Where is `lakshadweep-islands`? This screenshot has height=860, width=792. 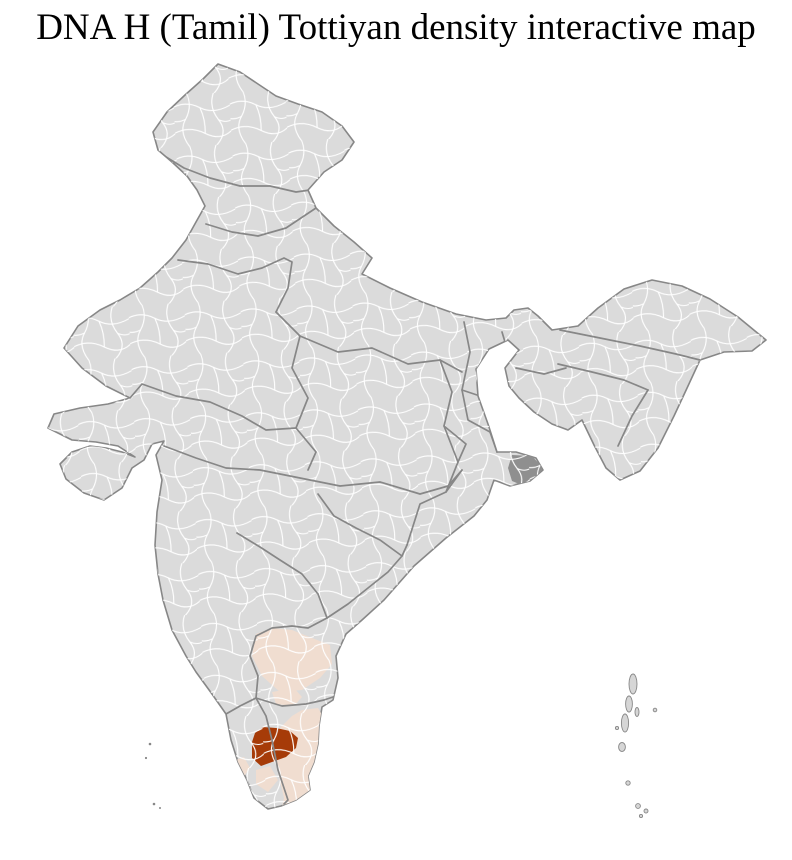
lakshadweep-islands is located at coordinates (152, 775).